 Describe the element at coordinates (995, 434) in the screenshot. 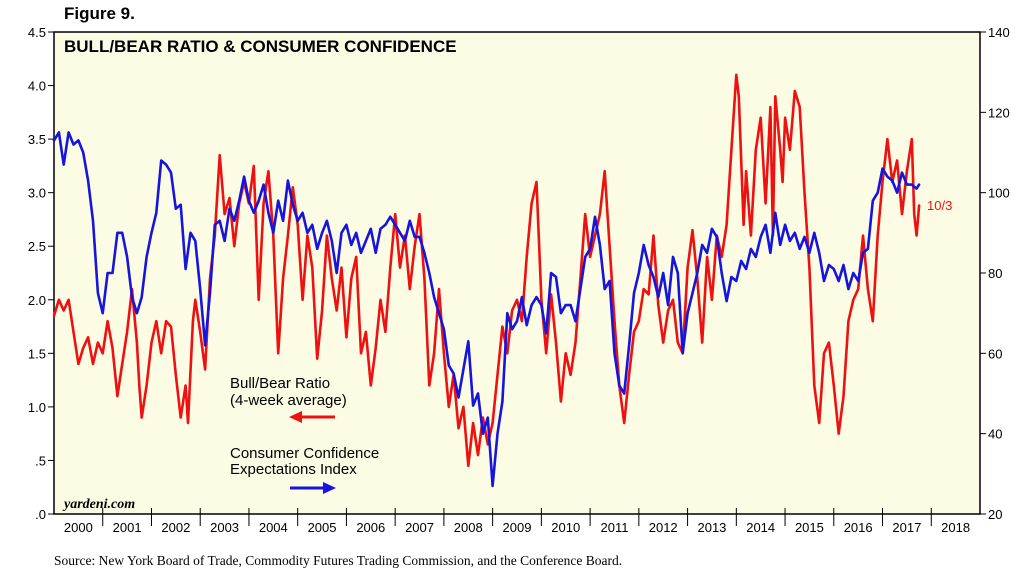

I see `right-tick-label: 40` at that location.